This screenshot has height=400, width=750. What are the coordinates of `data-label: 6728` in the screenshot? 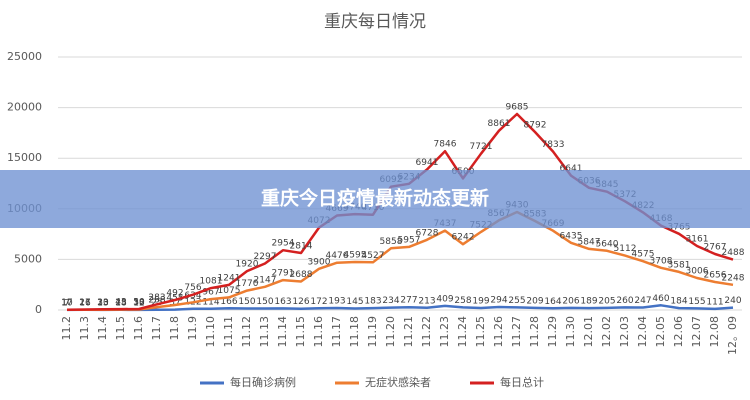 It's located at (427, 233).